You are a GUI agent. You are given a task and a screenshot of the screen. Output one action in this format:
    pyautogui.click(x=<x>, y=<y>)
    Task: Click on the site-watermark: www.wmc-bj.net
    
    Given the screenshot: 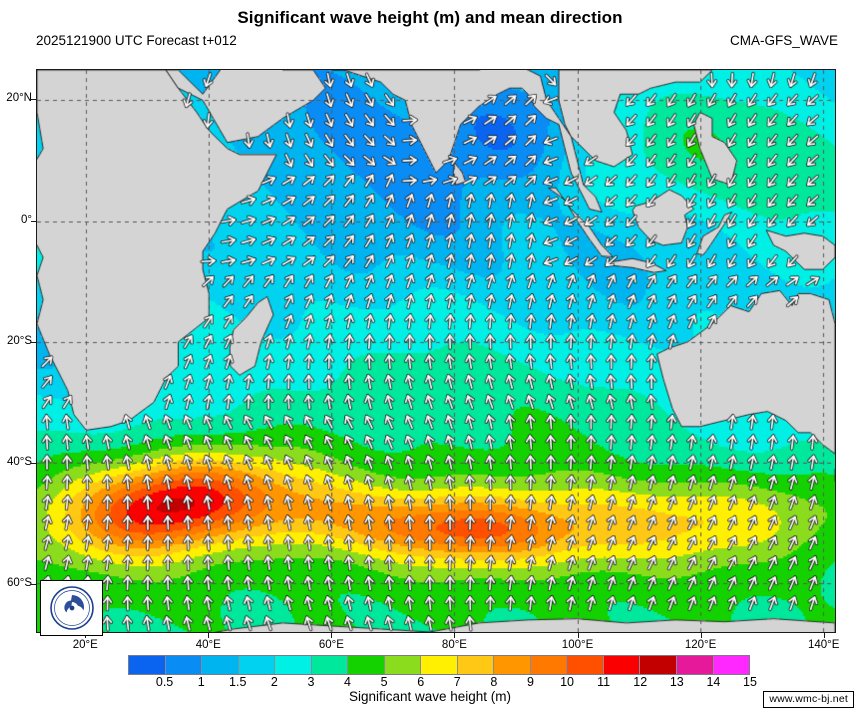 What is the action you would take?
    pyautogui.click(x=808, y=699)
    